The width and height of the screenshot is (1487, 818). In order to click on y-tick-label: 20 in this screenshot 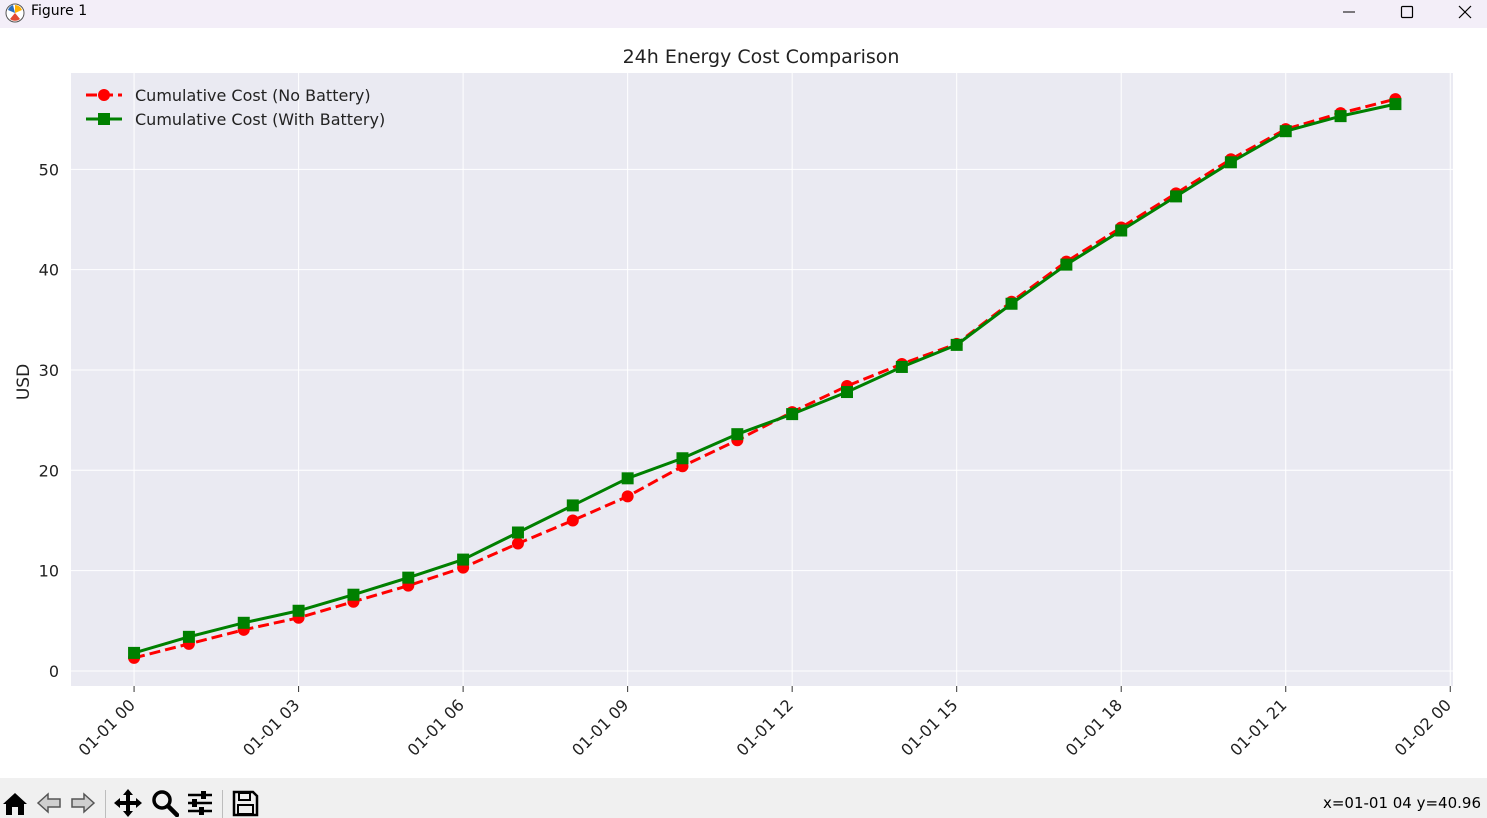, I will do `click(49, 470)`.